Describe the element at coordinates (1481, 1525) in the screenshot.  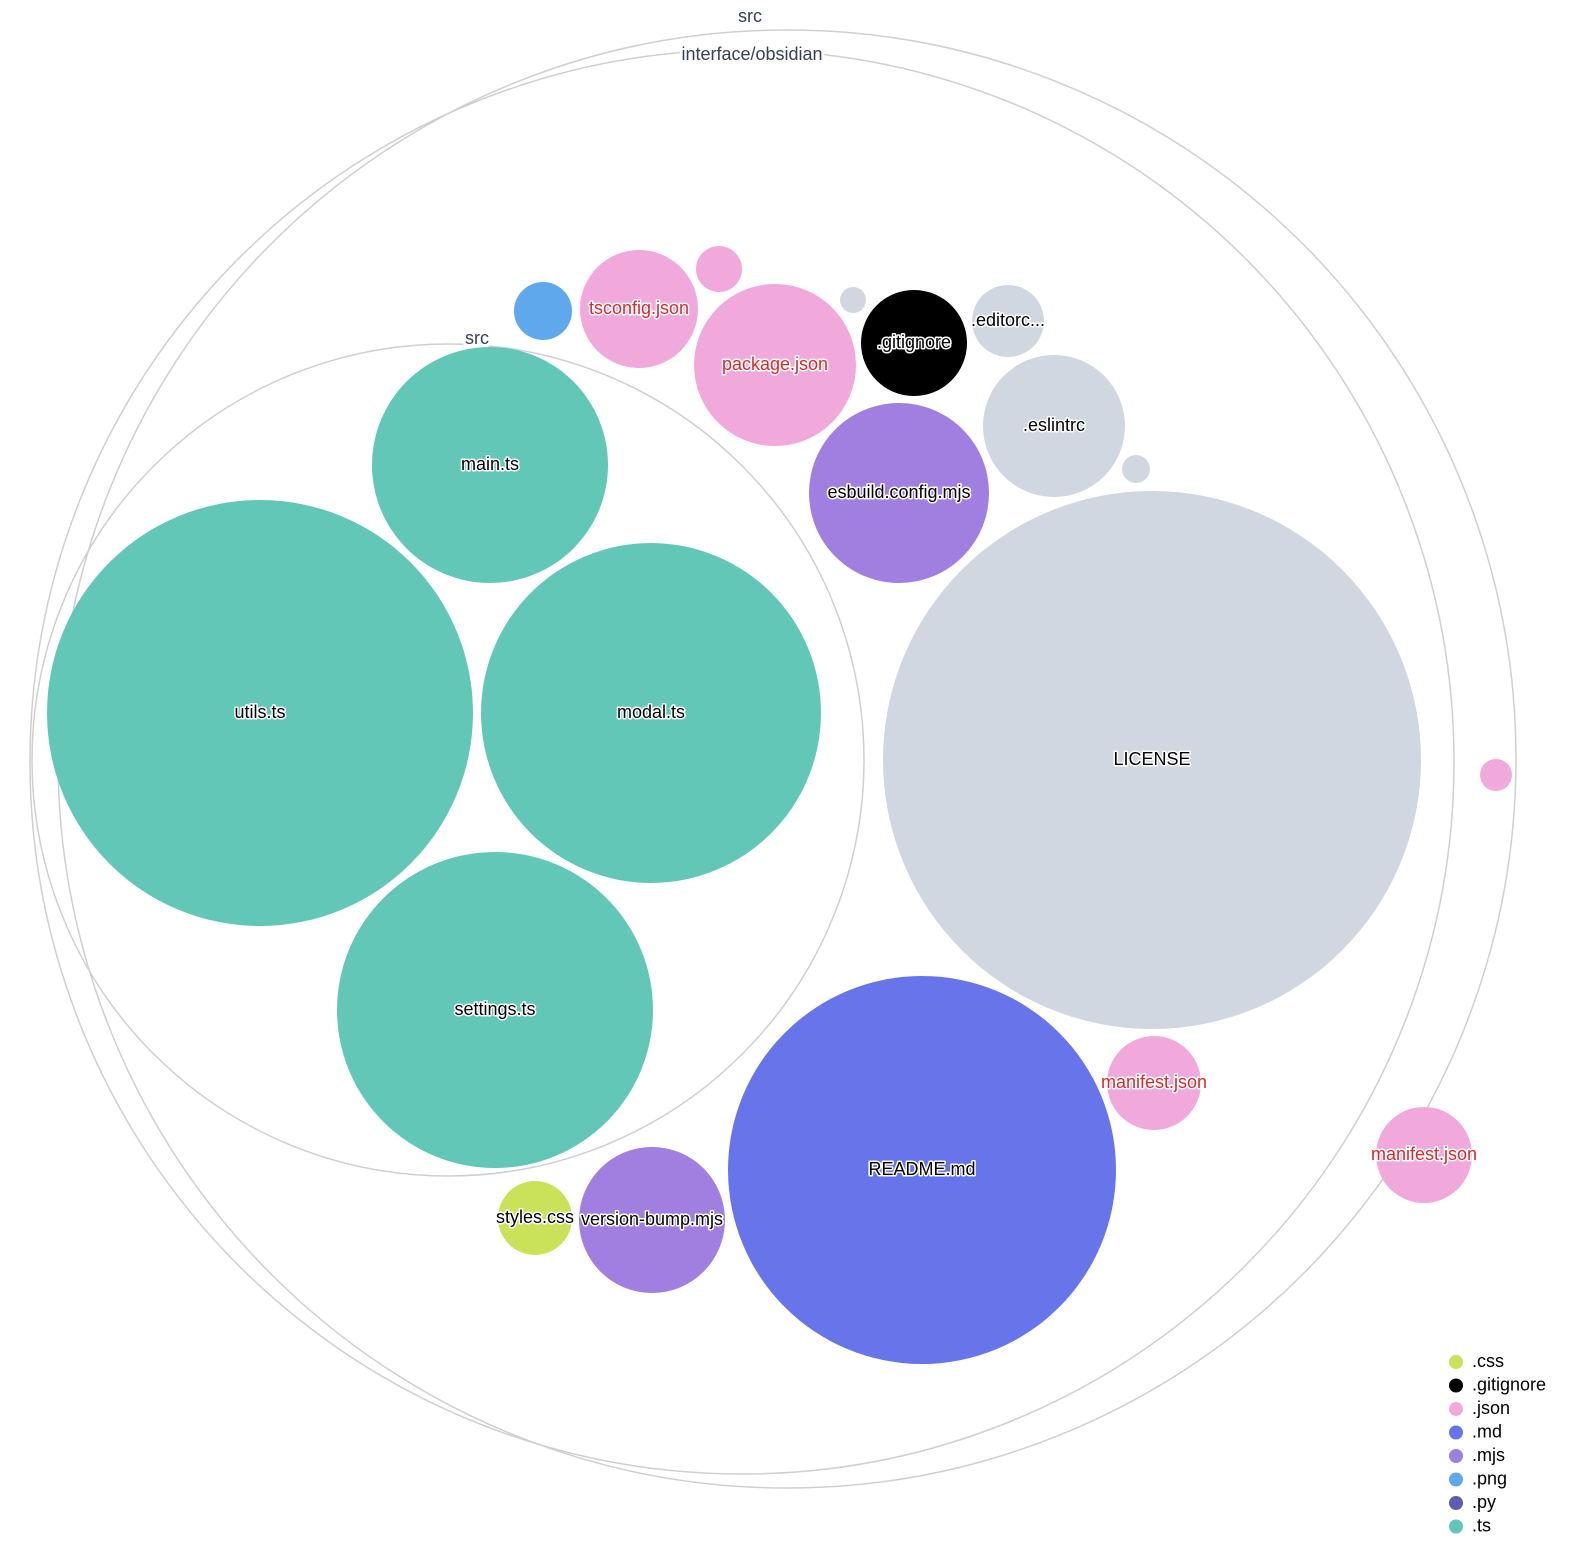
I see `legend-label: .ts` at that location.